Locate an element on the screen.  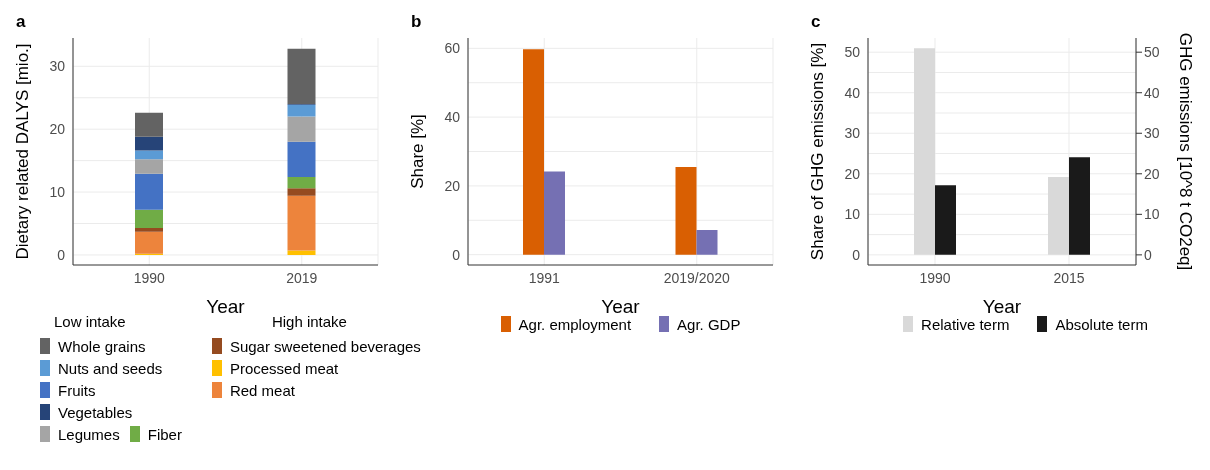
legend-label: Agr. employment is located at coordinates (575, 324).